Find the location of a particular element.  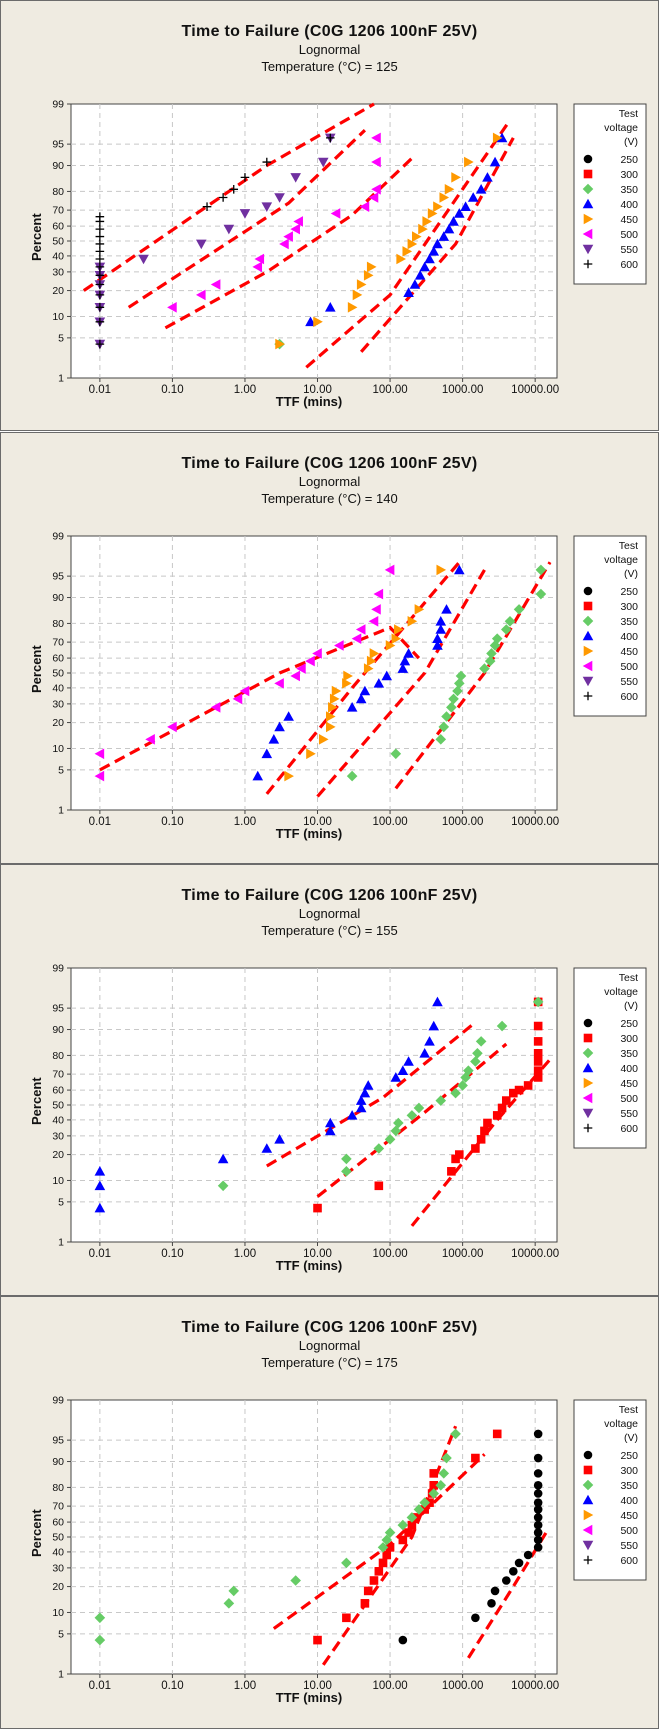

x-tick-label: 0.01 is located at coordinates (100, 822).